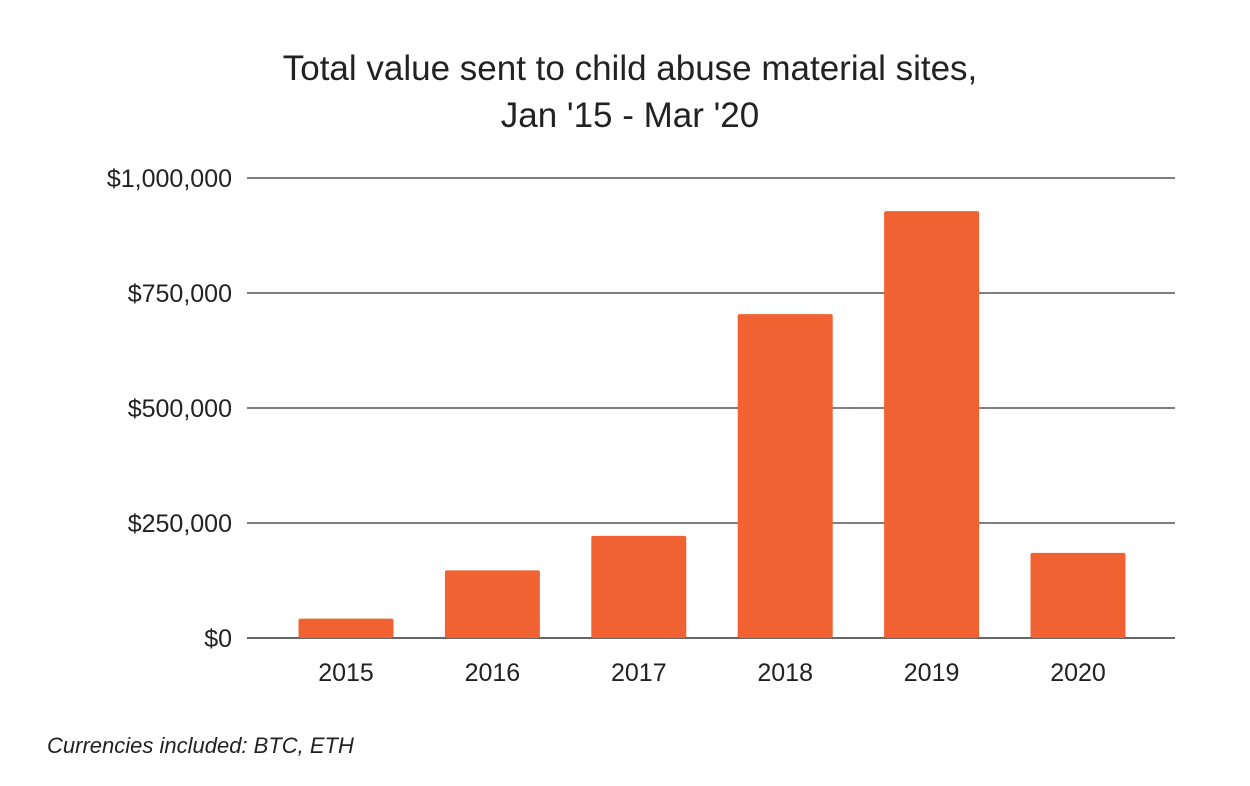 This screenshot has width=1250, height=786. I want to click on bar-2016, so click(492, 604).